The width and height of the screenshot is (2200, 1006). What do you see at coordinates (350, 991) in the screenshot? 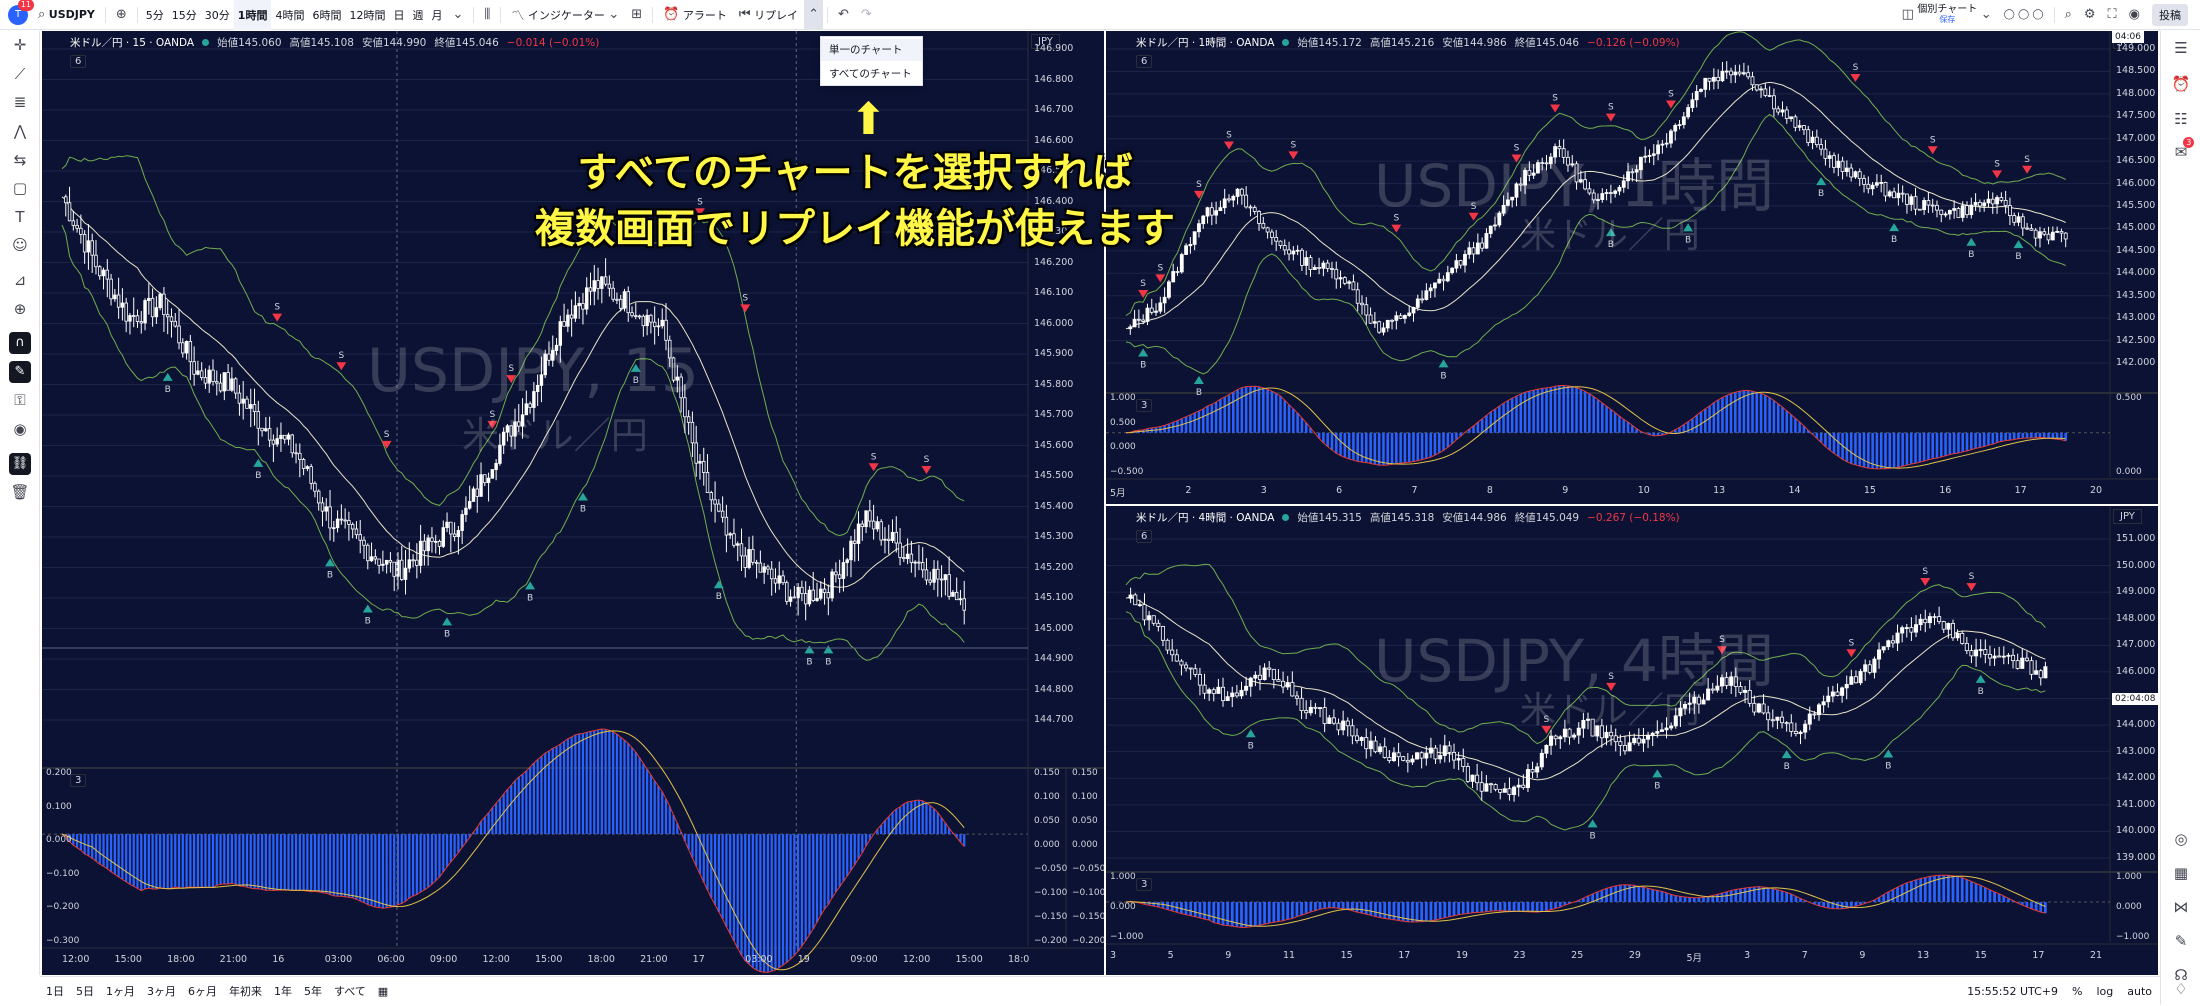
I see `range-8: すべて` at bounding box center [350, 991].